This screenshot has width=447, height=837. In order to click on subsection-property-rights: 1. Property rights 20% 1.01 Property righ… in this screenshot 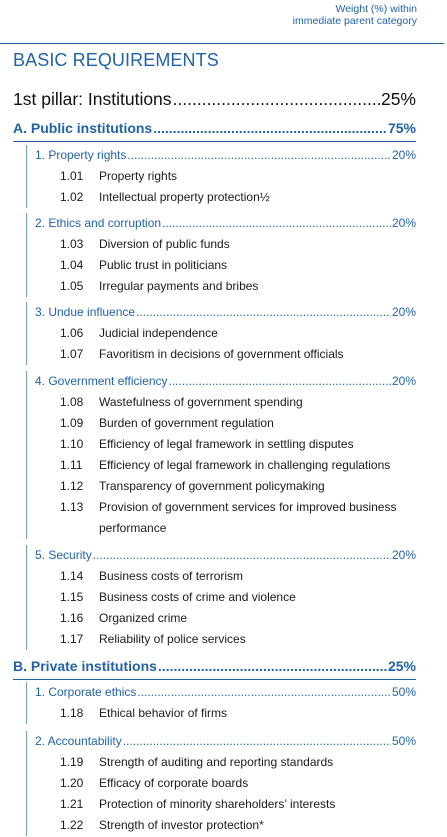, I will do `click(221, 176)`.